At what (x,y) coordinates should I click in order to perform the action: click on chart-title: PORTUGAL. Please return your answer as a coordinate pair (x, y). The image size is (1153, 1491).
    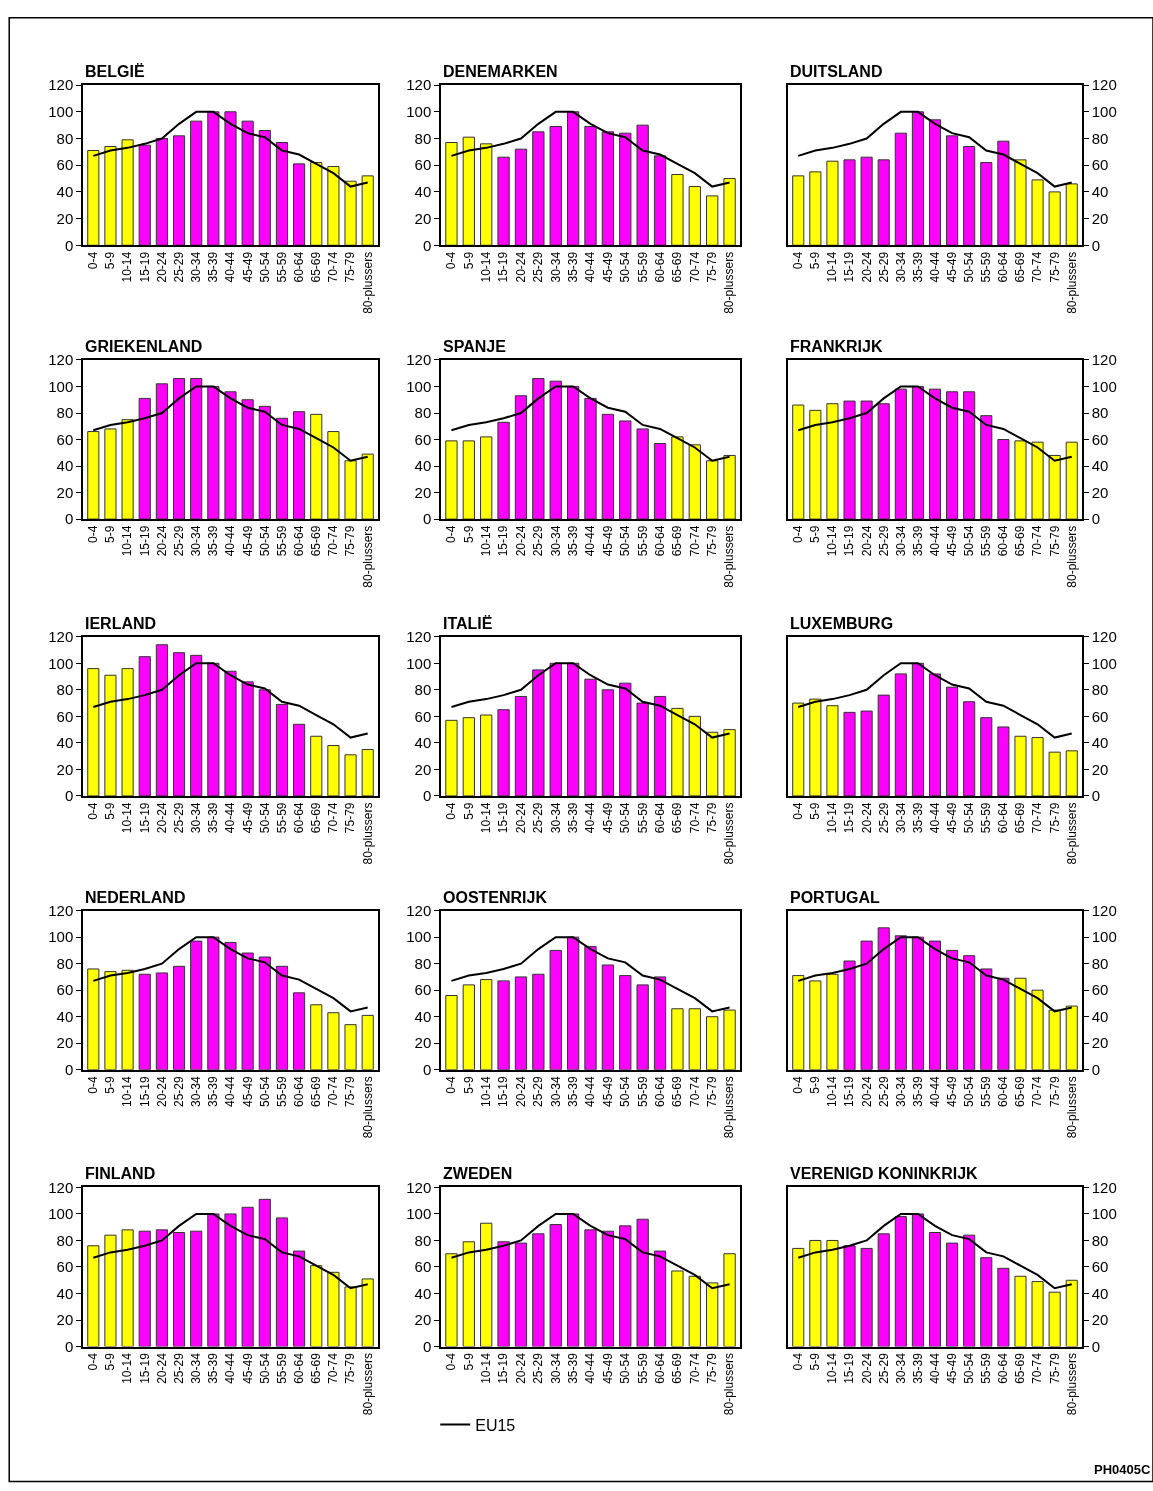
    Looking at the image, I should click on (835, 897).